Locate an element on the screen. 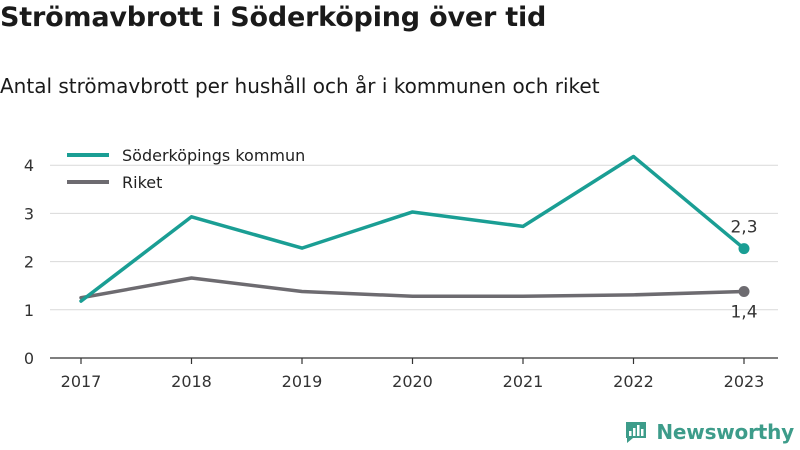 This screenshot has width=800, height=450. y-tick-label: 3 is located at coordinates (29, 213).